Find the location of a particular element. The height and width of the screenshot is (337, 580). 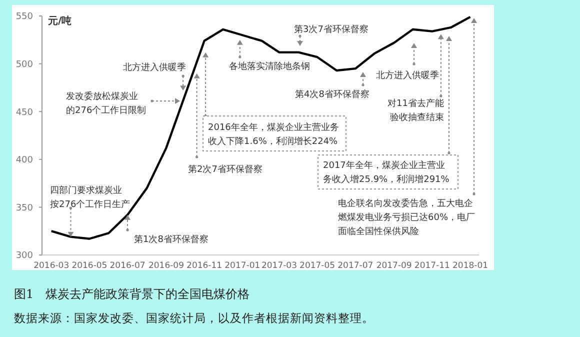

x-tick-label: 2017-07 is located at coordinates (356, 266).